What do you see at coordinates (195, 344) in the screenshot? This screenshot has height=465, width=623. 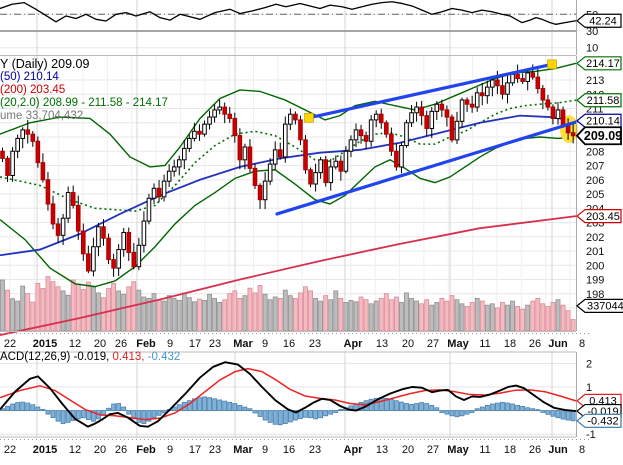 I see `date-axis-label-main: 17` at bounding box center [195, 344].